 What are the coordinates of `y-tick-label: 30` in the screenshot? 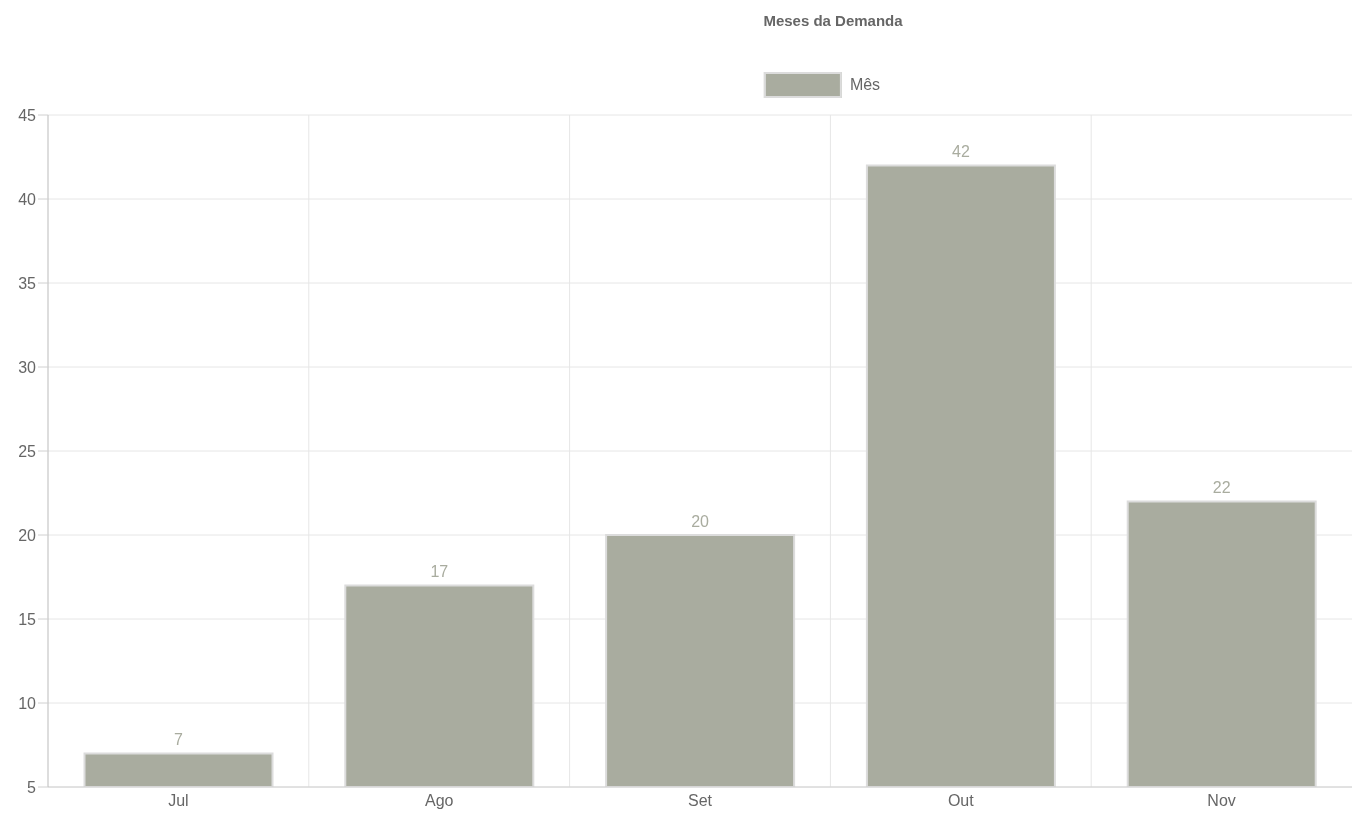 It's located at (27, 367).